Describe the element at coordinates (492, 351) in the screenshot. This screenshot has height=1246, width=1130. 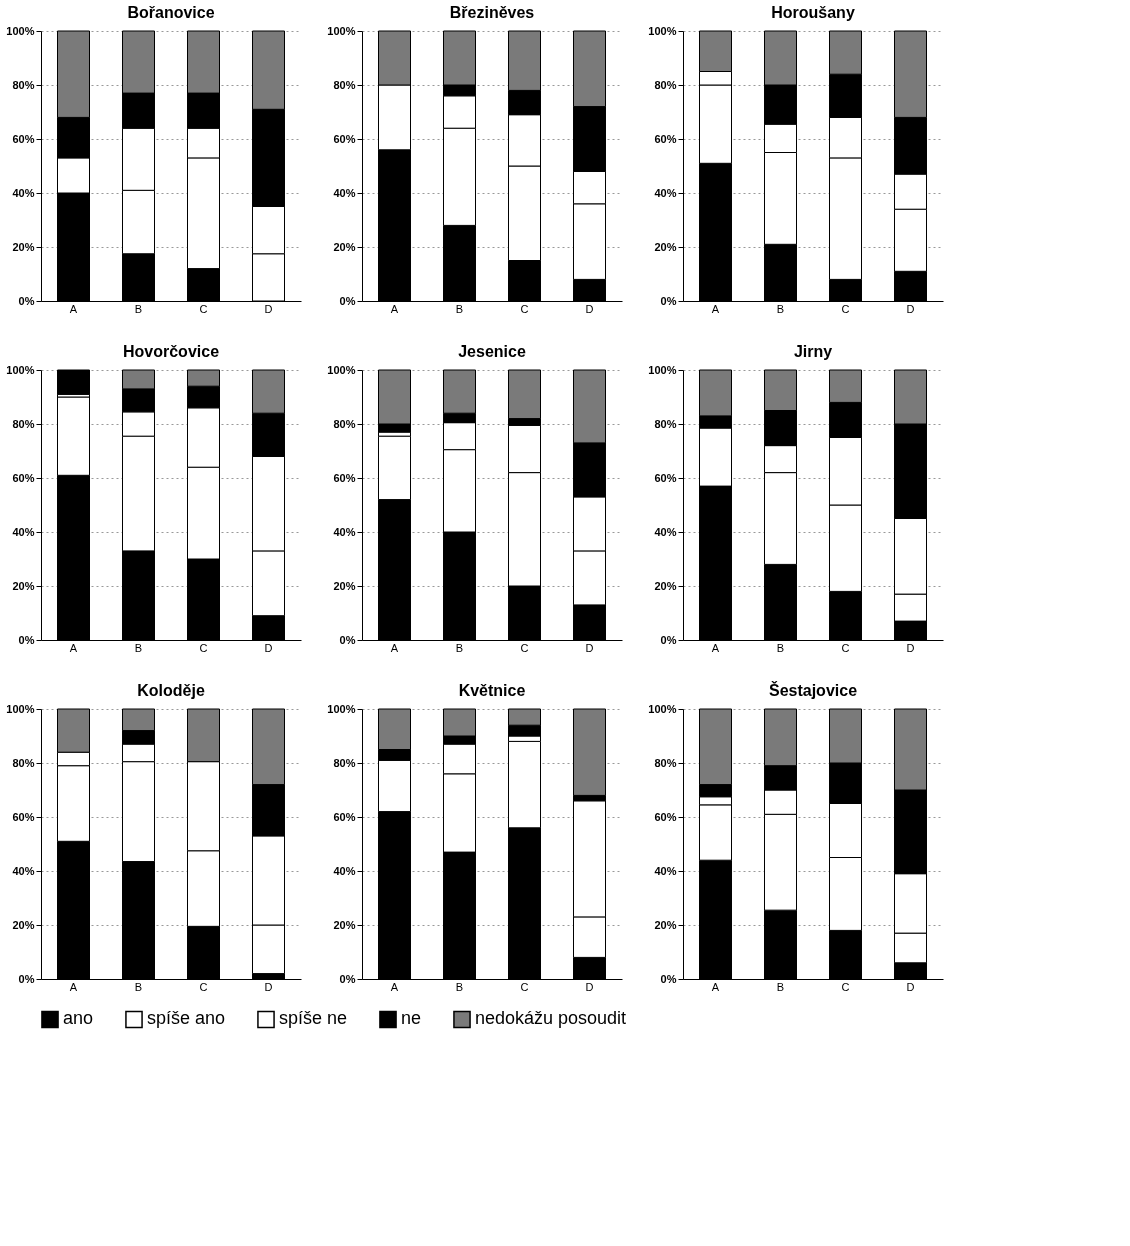
I see `chart-title: Jesenice` at that location.